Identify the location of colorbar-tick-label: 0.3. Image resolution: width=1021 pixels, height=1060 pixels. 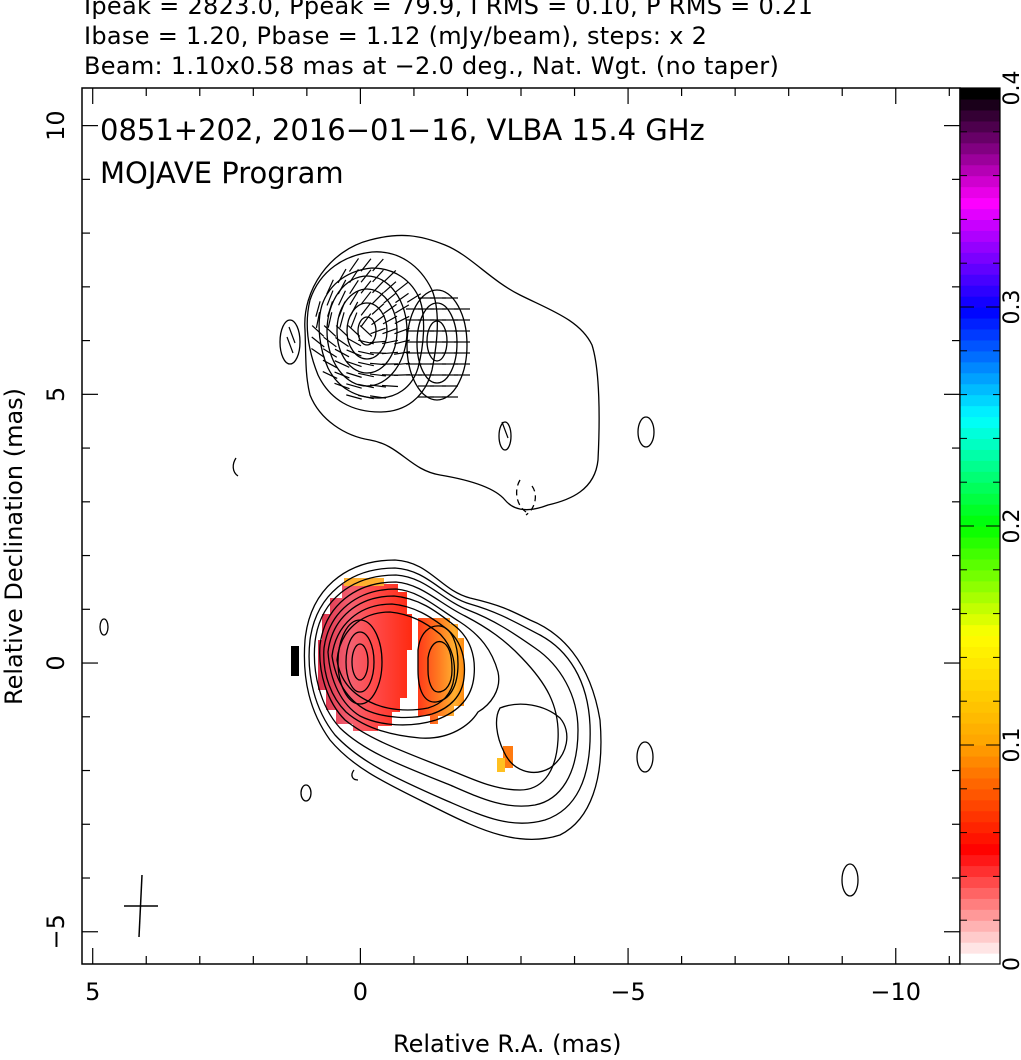
(1010, 307).